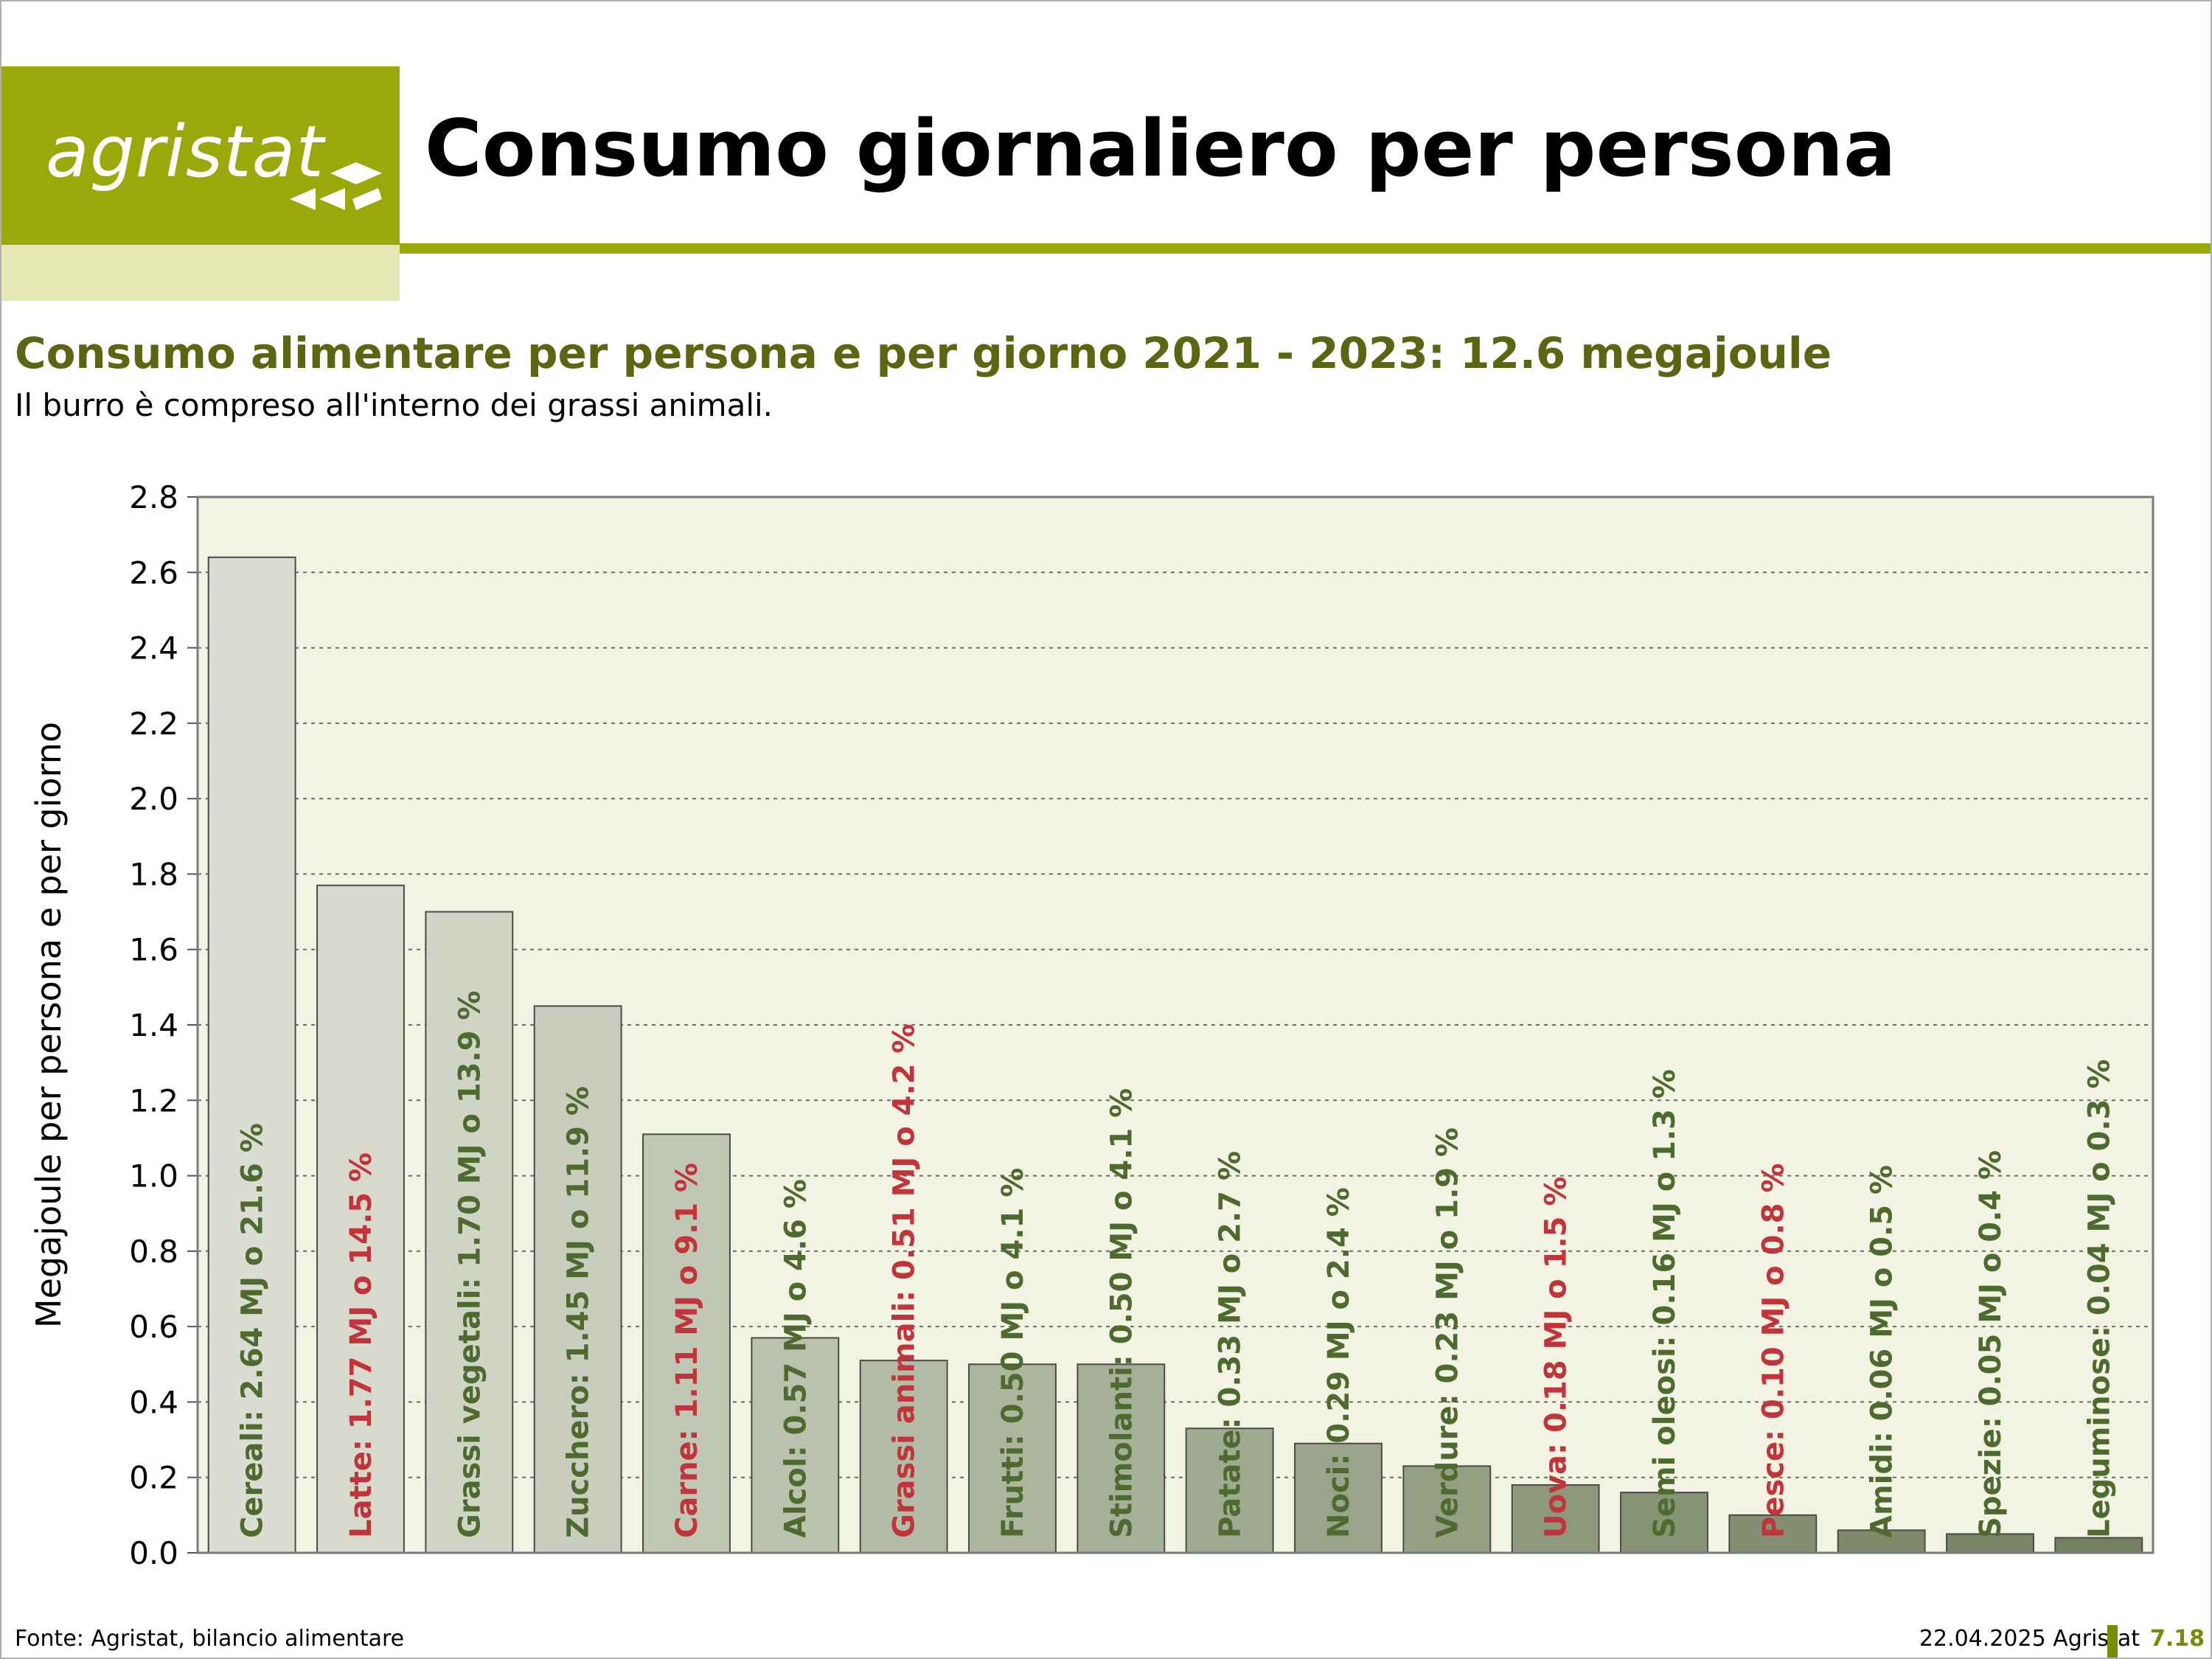  I want to click on bar-verdure, so click(1447, 1509).